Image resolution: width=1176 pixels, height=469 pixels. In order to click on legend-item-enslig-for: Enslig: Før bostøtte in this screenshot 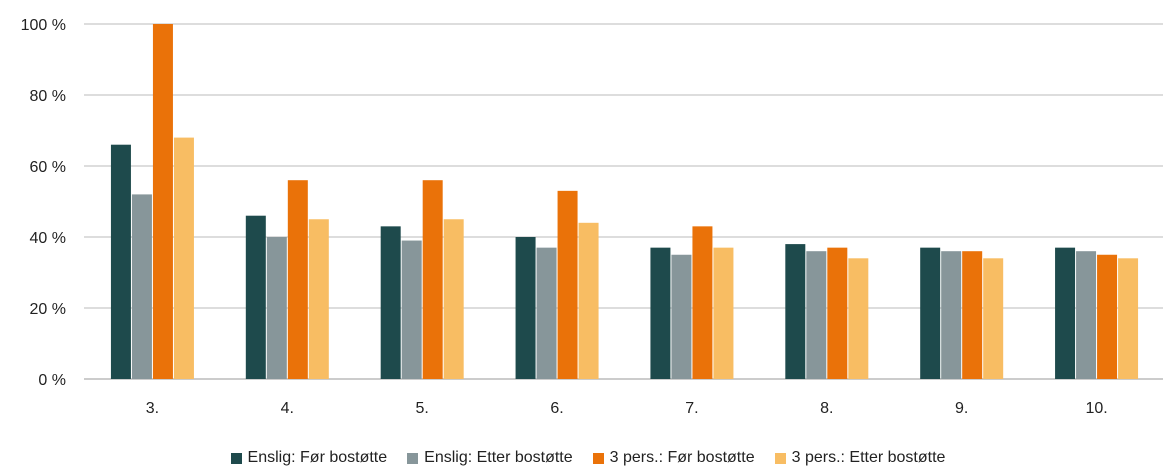, I will do `click(309, 458)`.